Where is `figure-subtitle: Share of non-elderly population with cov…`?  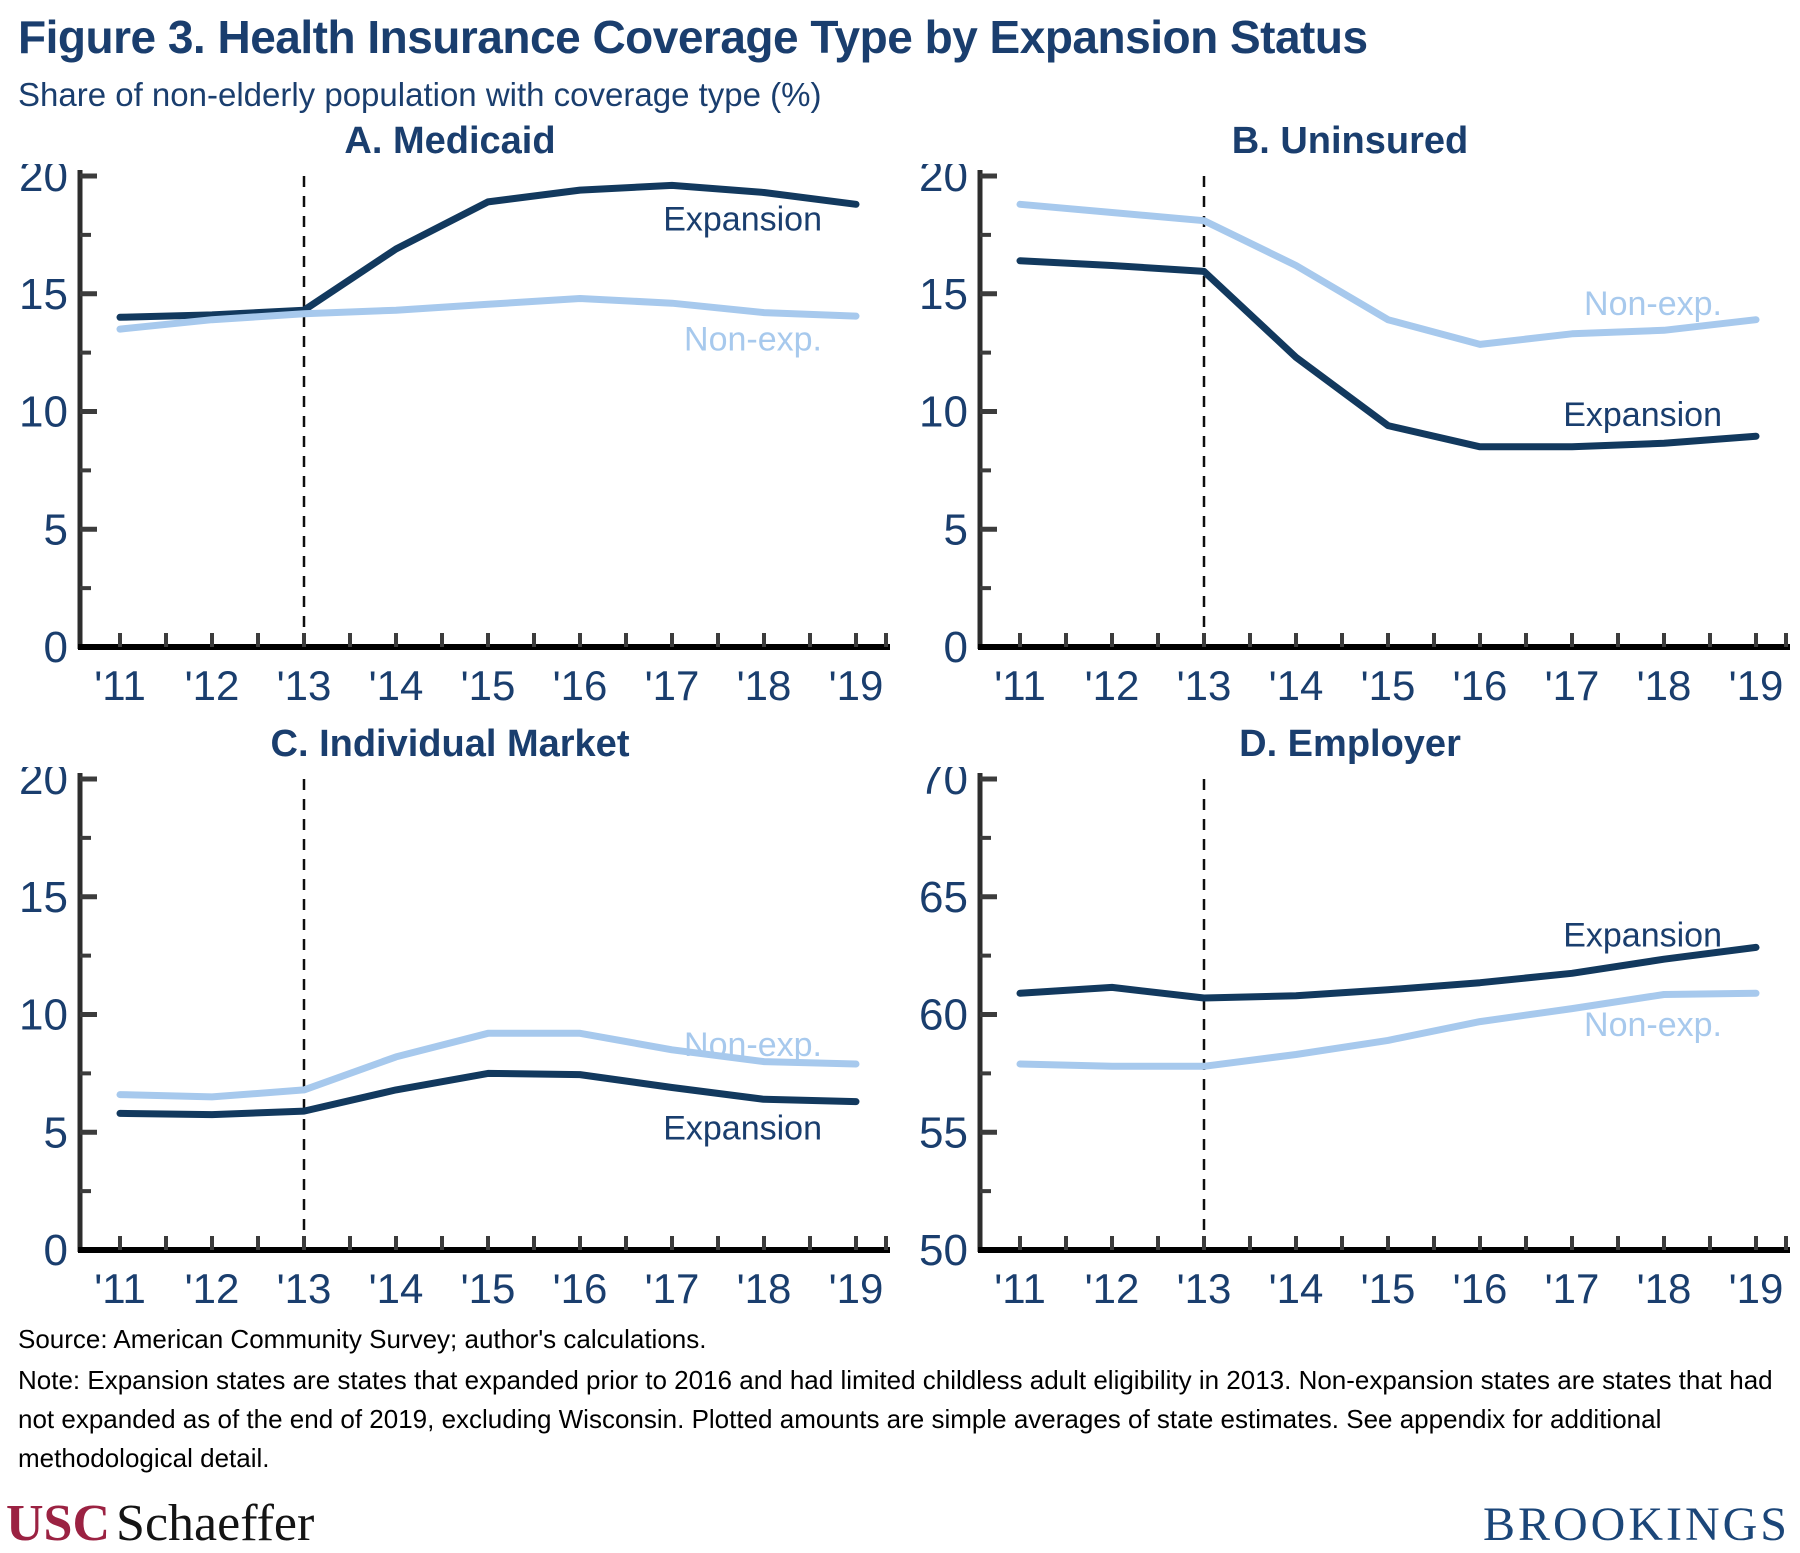
figure-subtitle: Share of non-elderly population with cov… is located at coordinates (420, 94).